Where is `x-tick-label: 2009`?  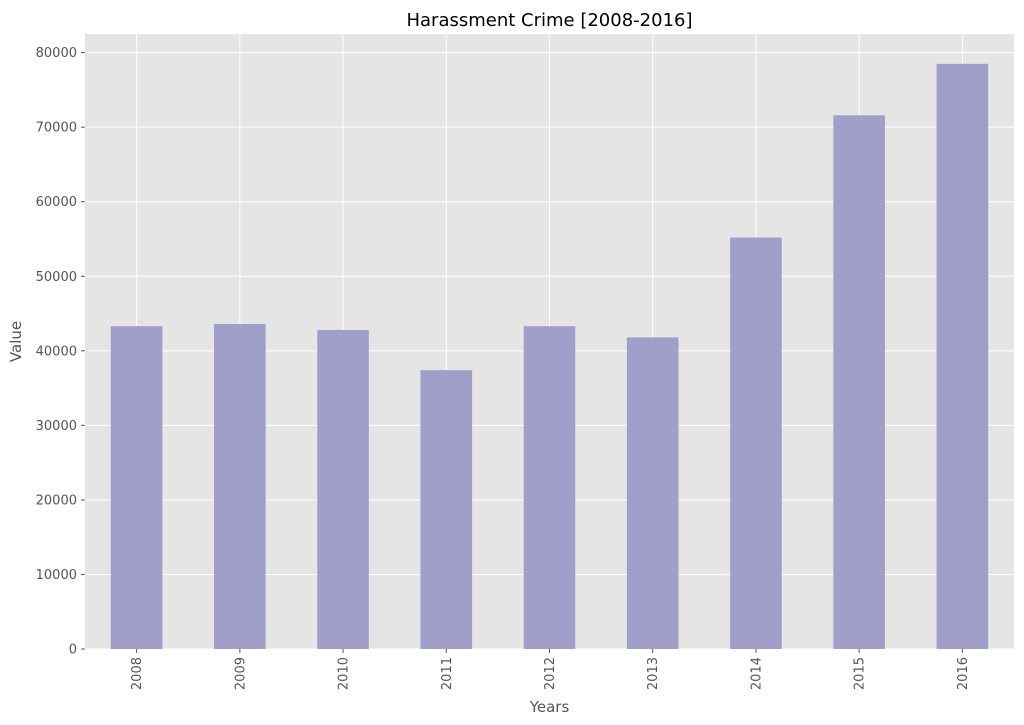 x-tick-label: 2009 is located at coordinates (240, 673).